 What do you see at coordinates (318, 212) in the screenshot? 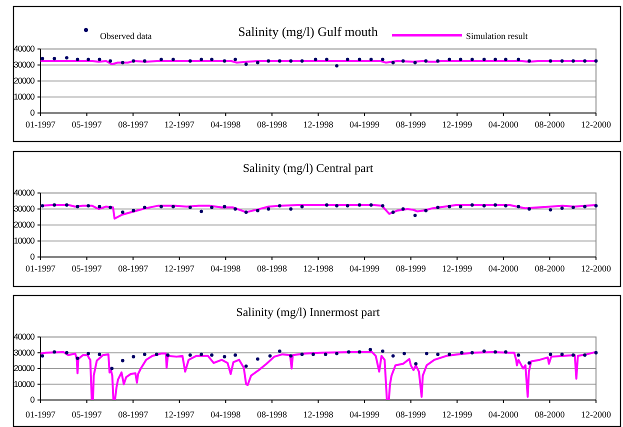
I see `line-series` at bounding box center [318, 212].